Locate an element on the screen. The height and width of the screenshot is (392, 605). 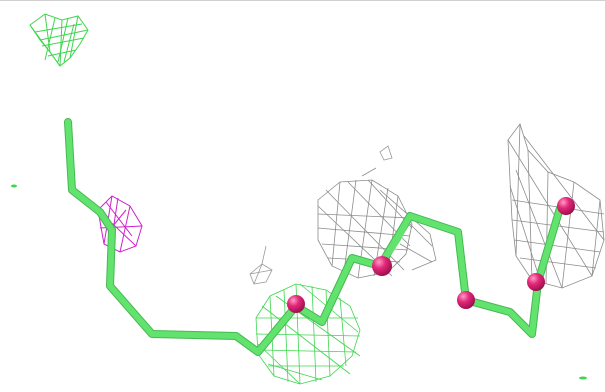
density-mesh-green-top-left is located at coordinates (59, 40).